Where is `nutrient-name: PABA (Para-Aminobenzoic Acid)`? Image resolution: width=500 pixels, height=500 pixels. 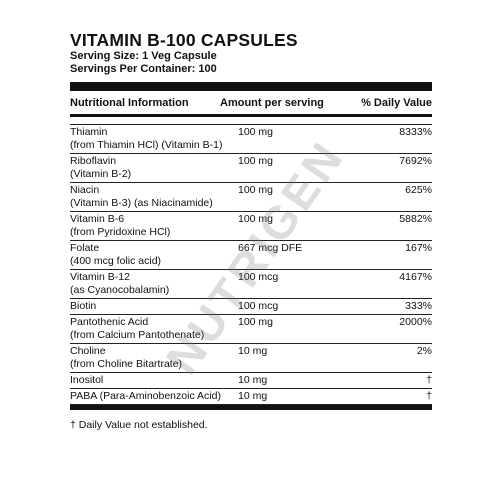 nutrient-name: PABA (Para-Aminobenzoic Acid) is located at coordinates (145, 396).